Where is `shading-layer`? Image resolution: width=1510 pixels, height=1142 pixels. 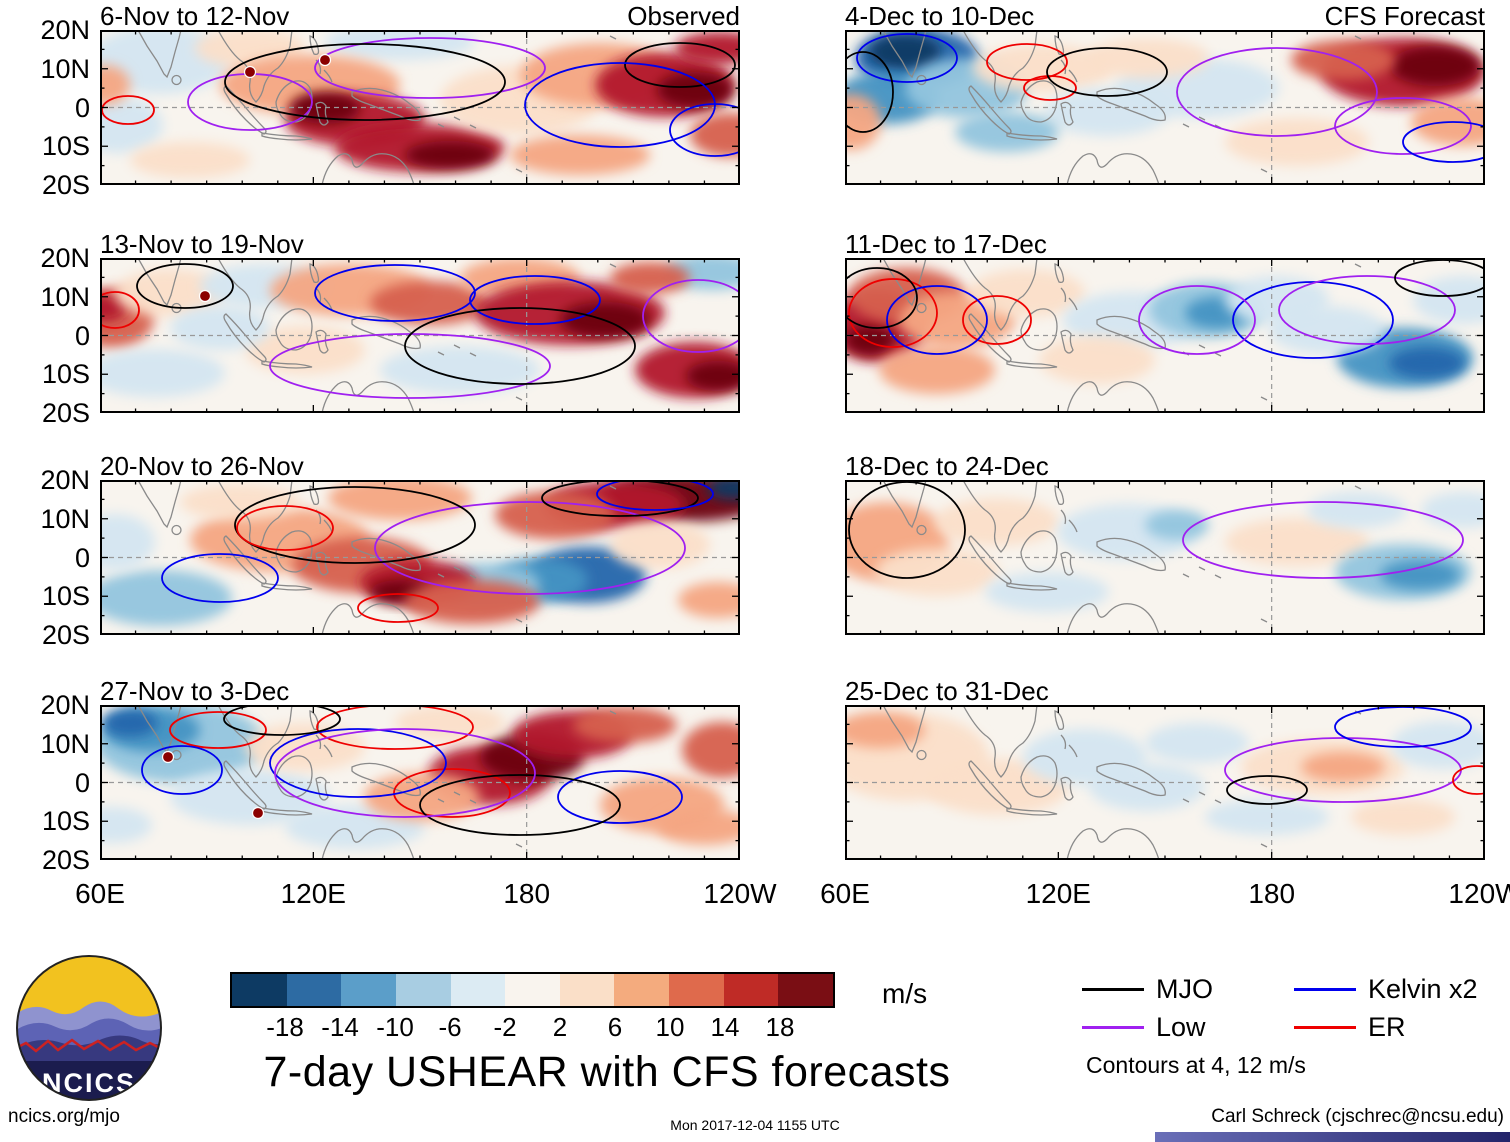
shading-layer is located at coordinates (1165, 98).